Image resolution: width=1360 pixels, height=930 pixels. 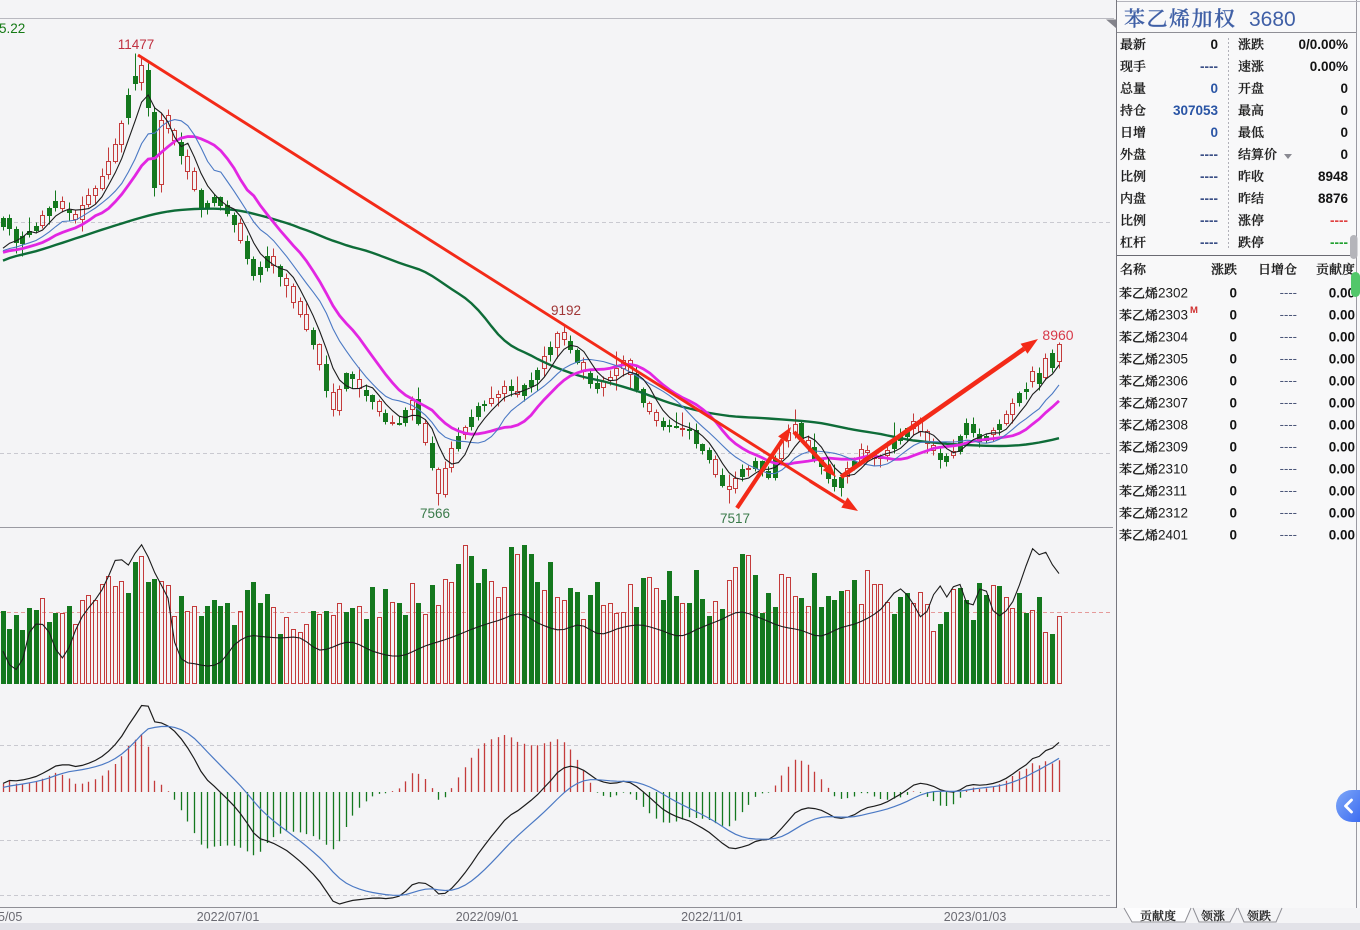 I want to click on svg-text: 7517, so click(x=735, y=518).